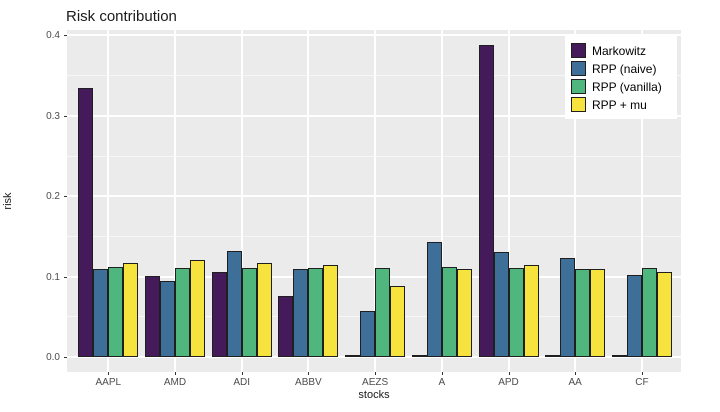  I want to click on legend-key-rpp-naive-, so click(578, 68).